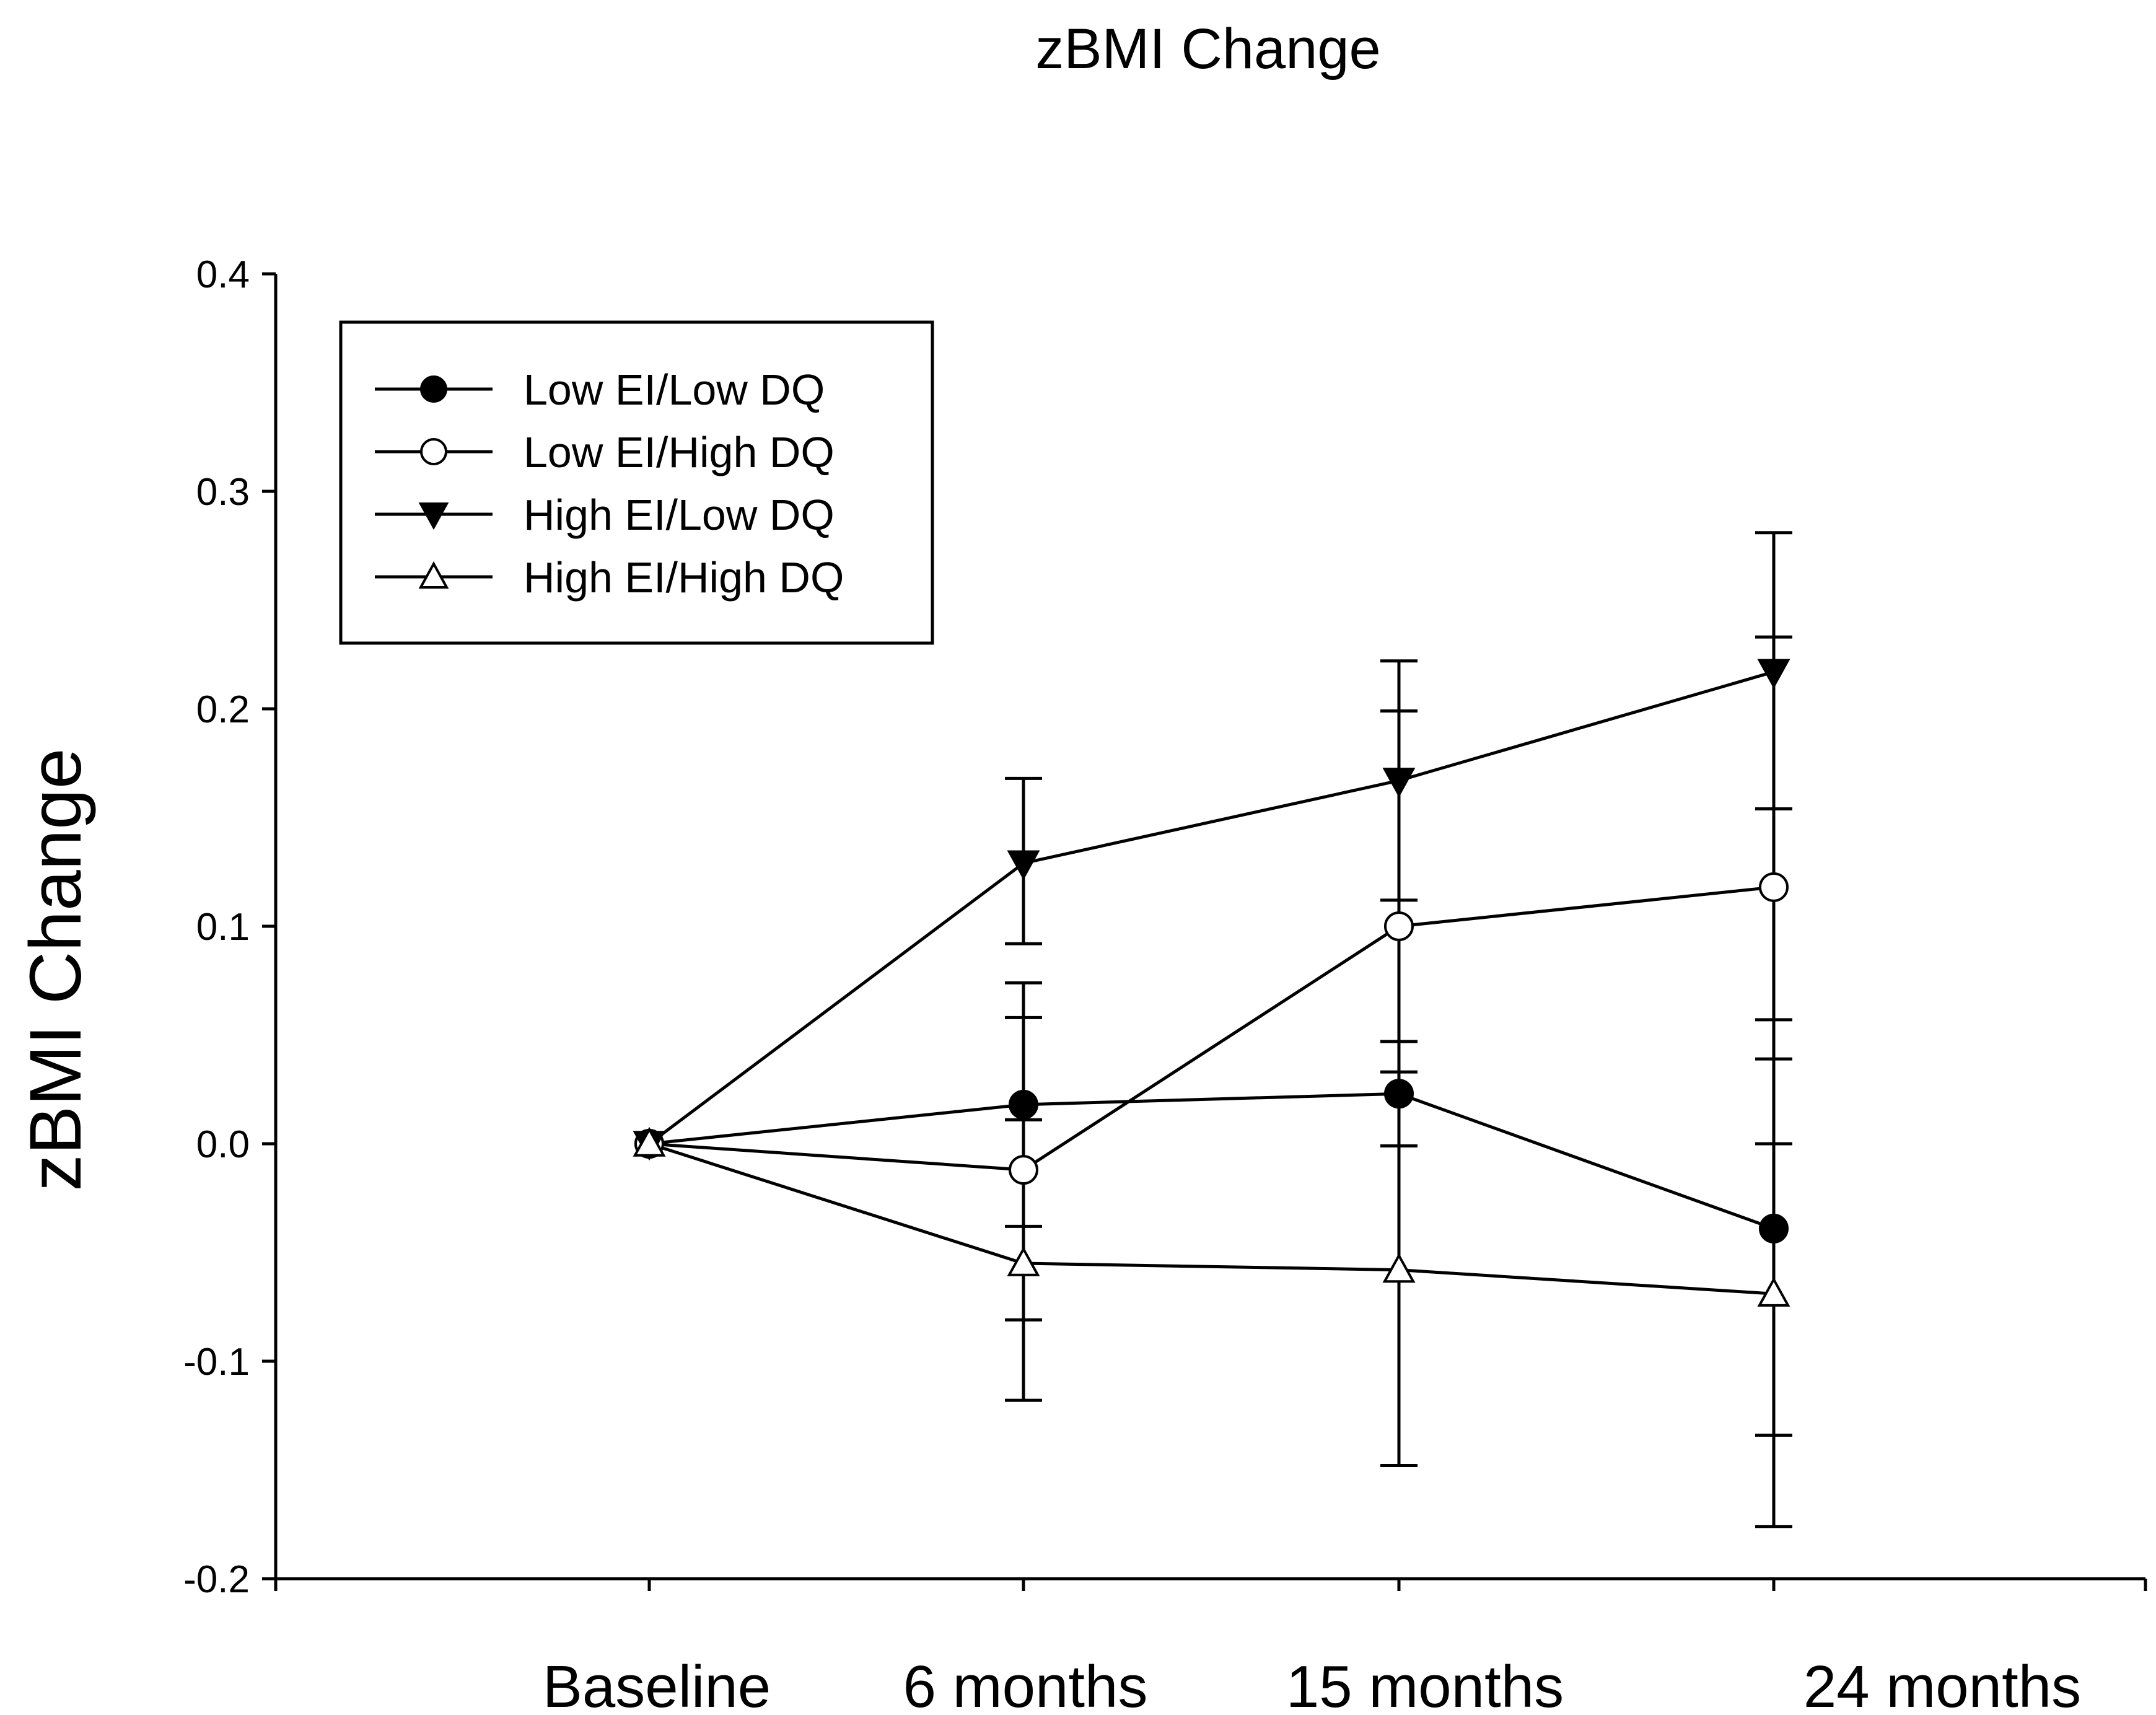  I want to click on legend-label: Low EI/Low DQ, so click(675, 390).